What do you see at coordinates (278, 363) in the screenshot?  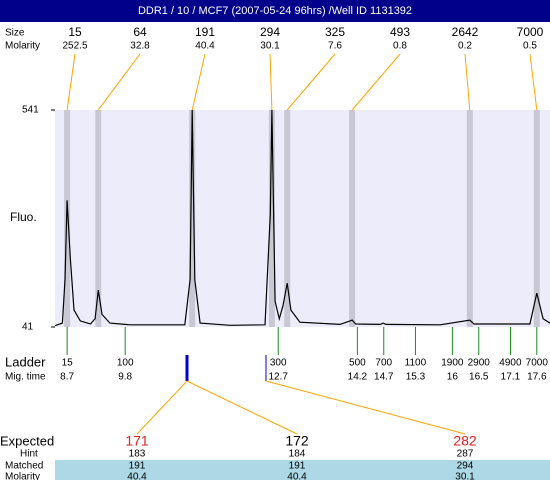 I see `ladder-size: 300` at bounding box center [278, 363].